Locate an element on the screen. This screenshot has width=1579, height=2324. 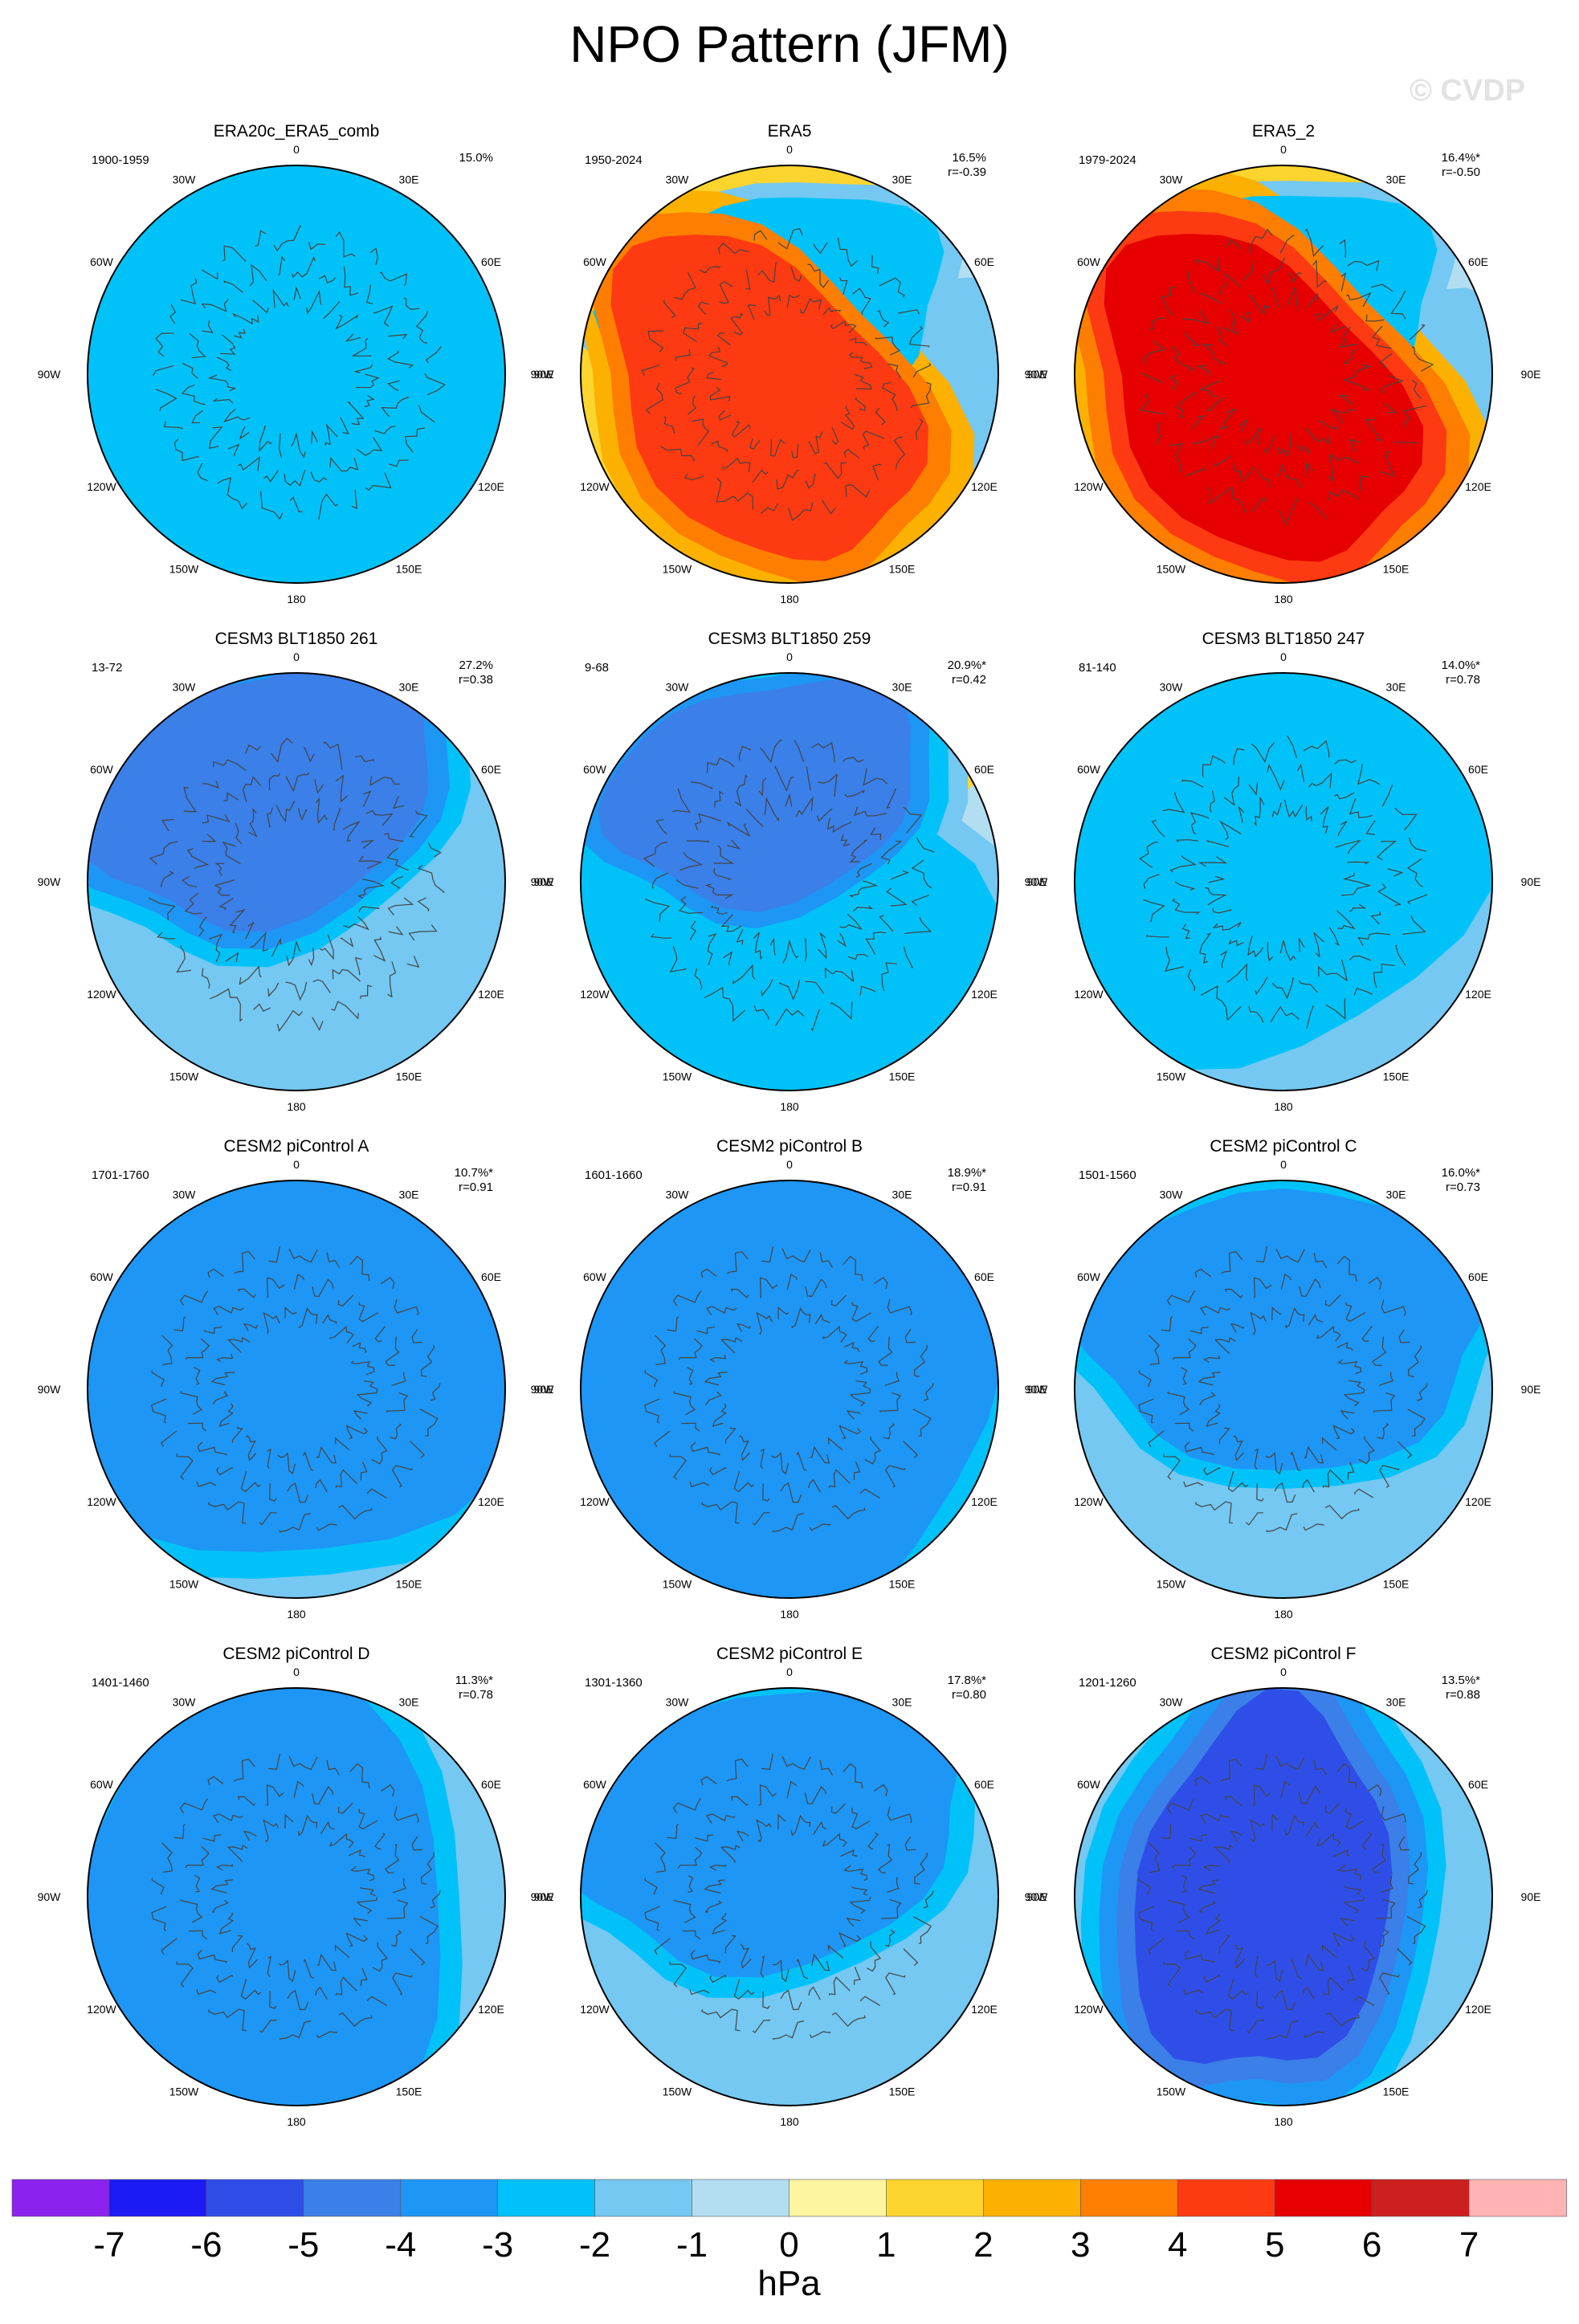
panel-period: 13-72 is located at coordinates (107, 668).